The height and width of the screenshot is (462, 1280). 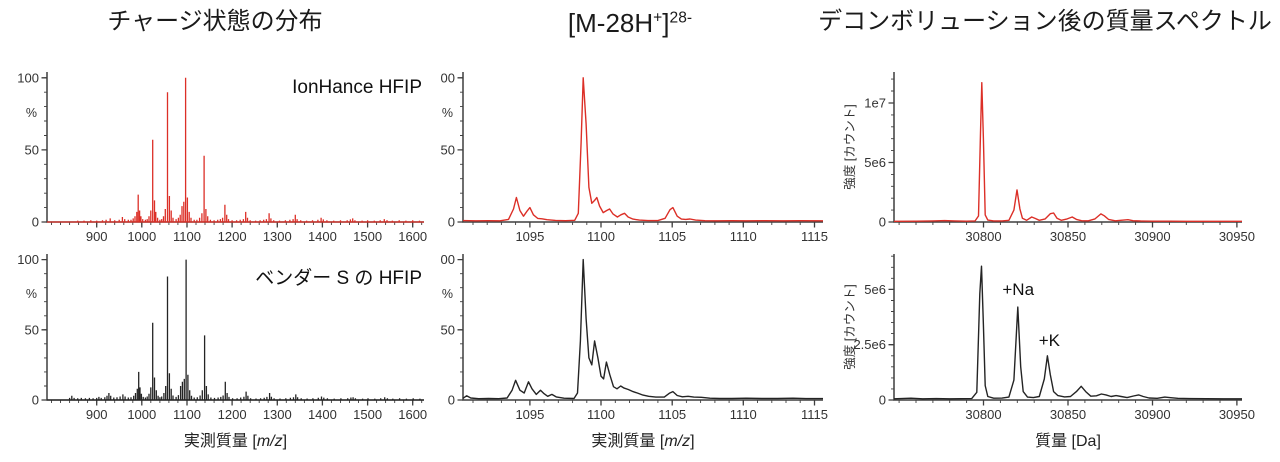 What do you see at coordinates (1048, 158) in the screenshot?
I see `chart-deconv-ionhance: 30800 30850 30900 30950 0 5e6 1e7 強度 [カウント]` at bounding box center [1048, 158].